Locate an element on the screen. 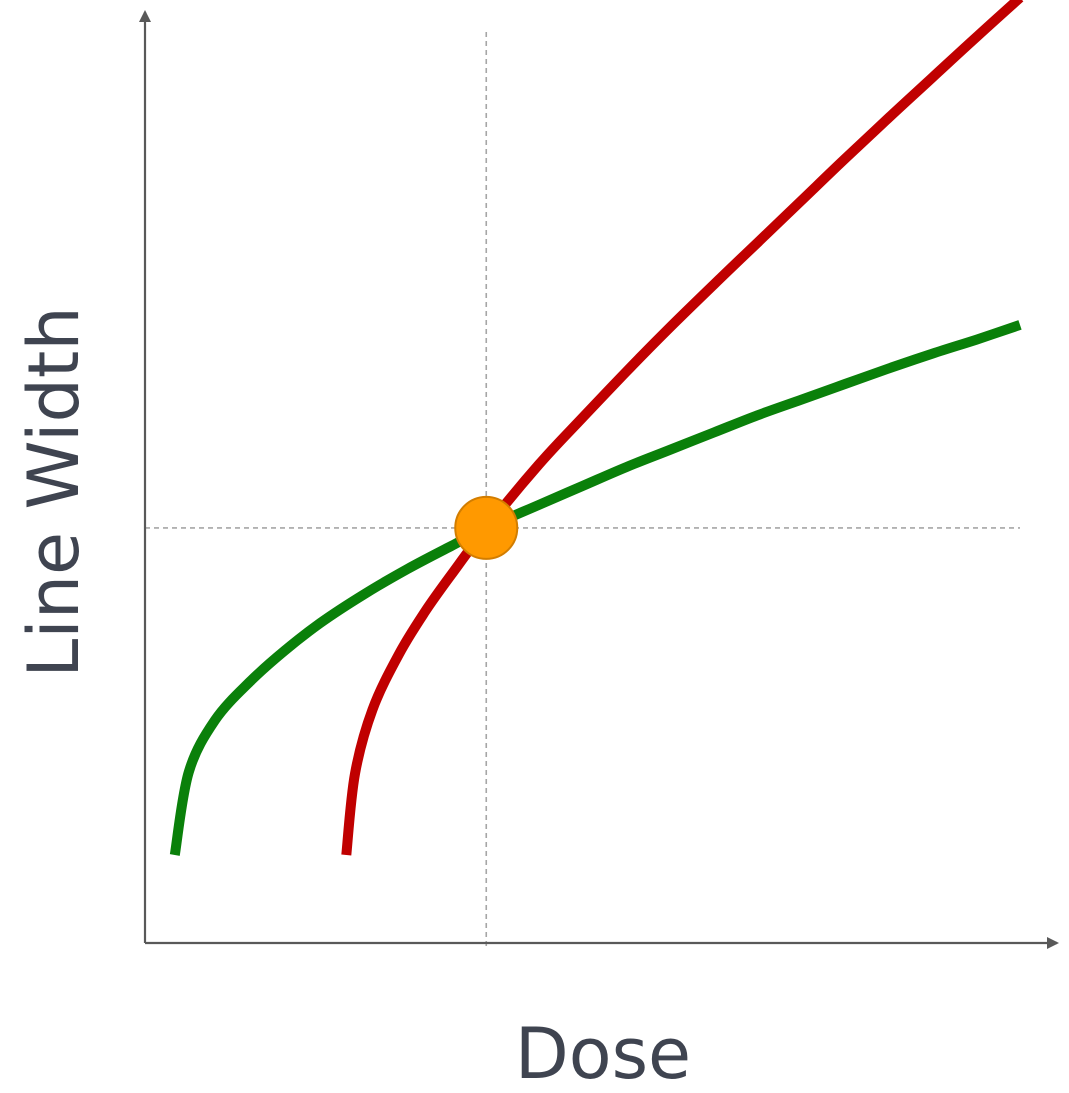 The height and width of the screenshot is (1093, 1069). y-axis-label: Line Width is located at coordinates (54, 492).